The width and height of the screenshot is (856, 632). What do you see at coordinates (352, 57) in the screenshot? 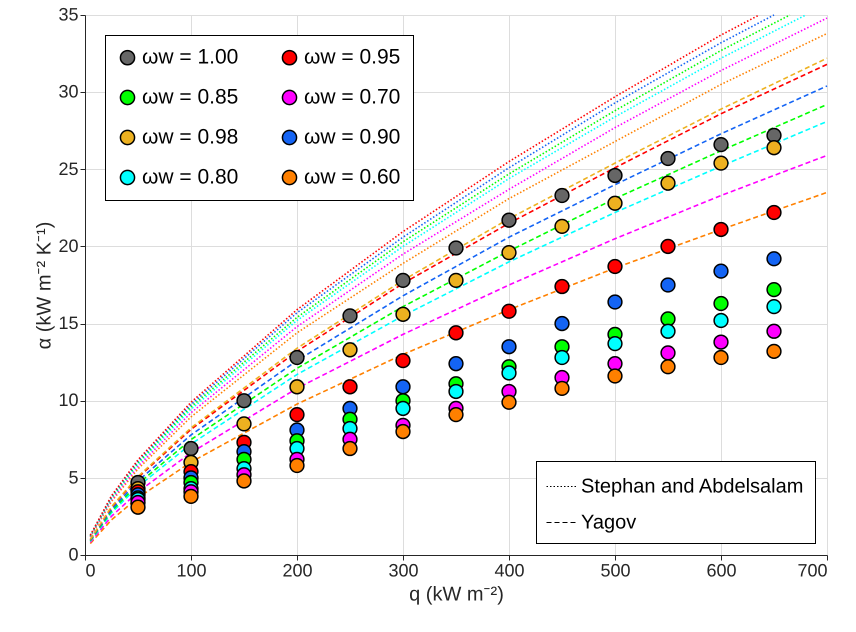
I see `legend-label: ωw = 0.95` at bounding box center [352, 57].